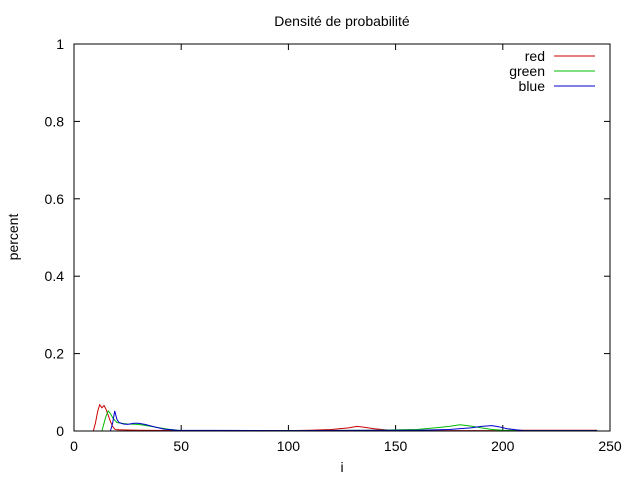 Image resolution: width=640 pixels, height=480 pixels. I want to click on x-tick-label: 0, so click(74, 446).